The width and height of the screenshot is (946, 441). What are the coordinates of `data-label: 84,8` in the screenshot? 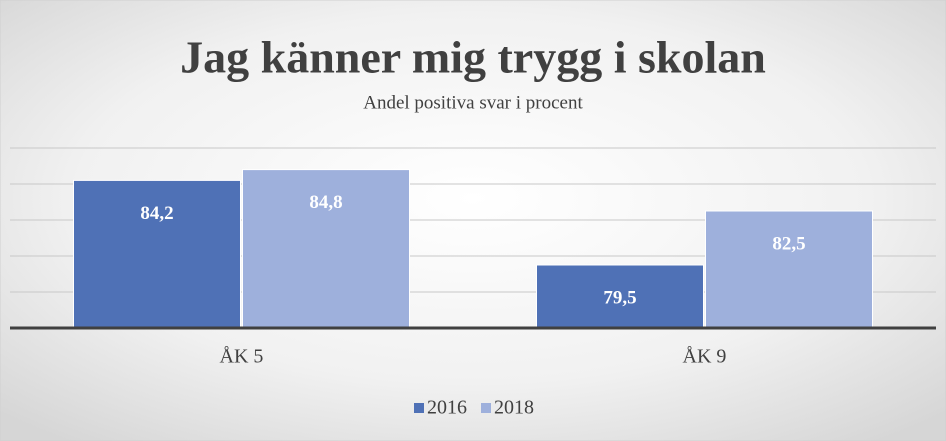 It's located at (325, 202).